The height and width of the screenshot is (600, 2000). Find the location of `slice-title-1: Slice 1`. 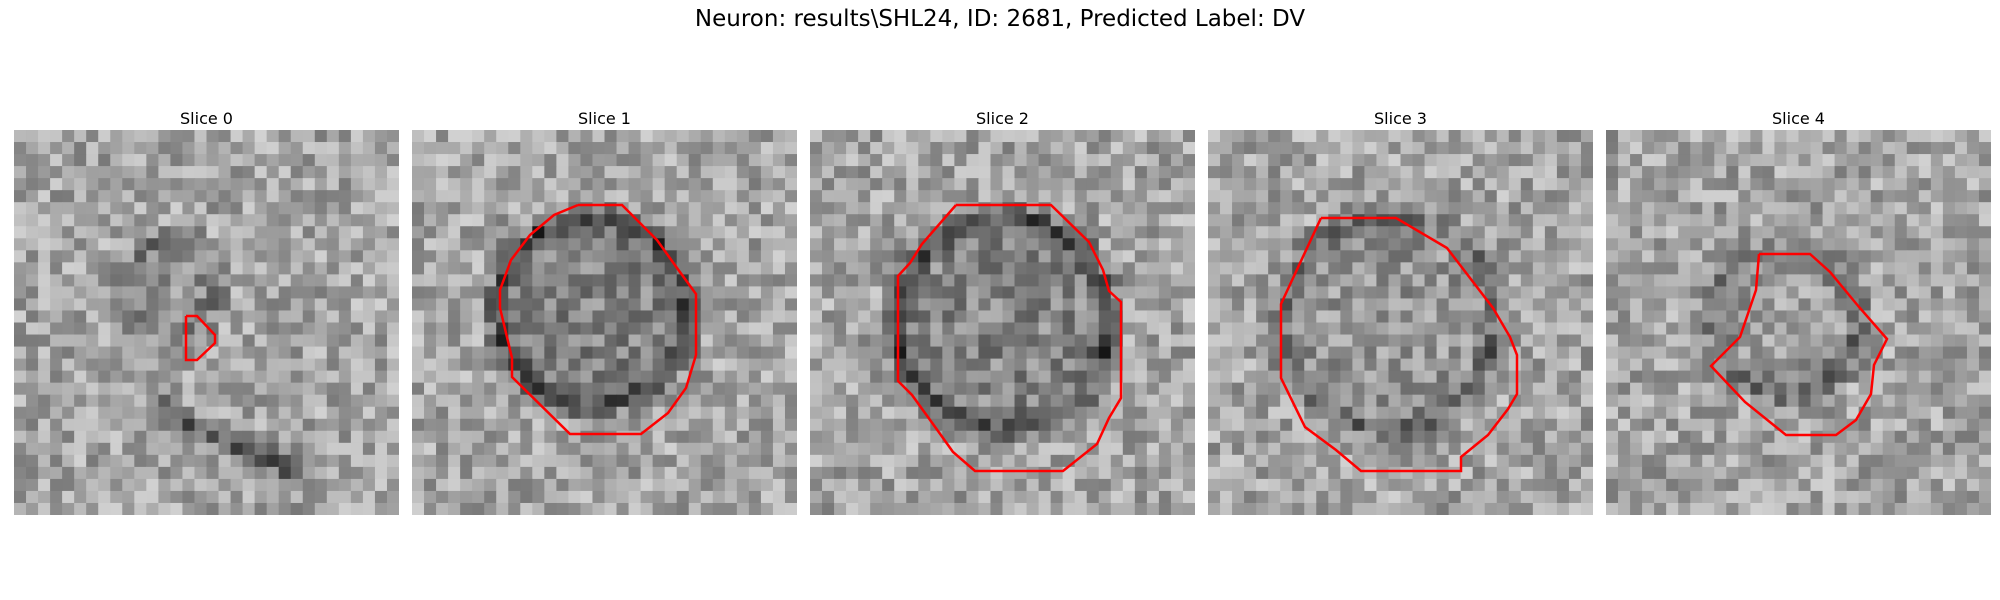

slice-title-1: Slice 1 is located at coordinates (604, 119).